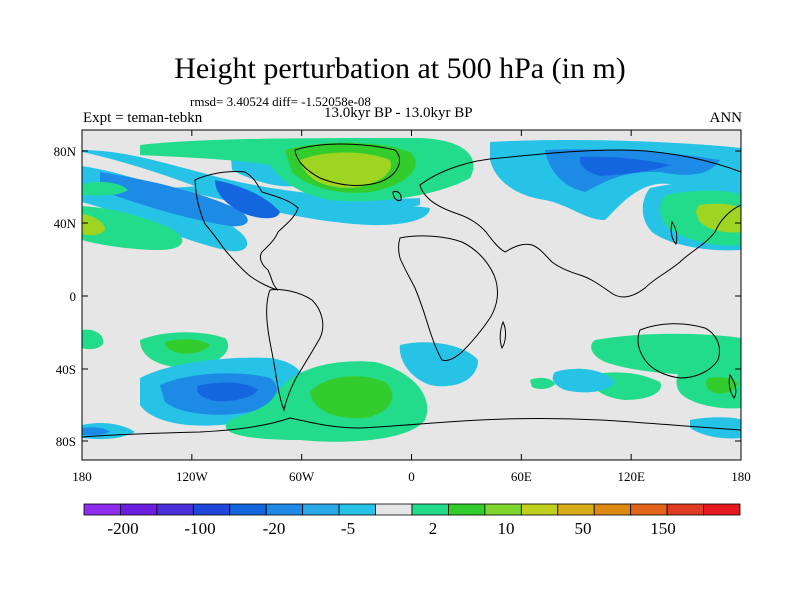 This screenshot has height=600, width=800. I want to click on sh-green-small-blob, so click(542, 383).